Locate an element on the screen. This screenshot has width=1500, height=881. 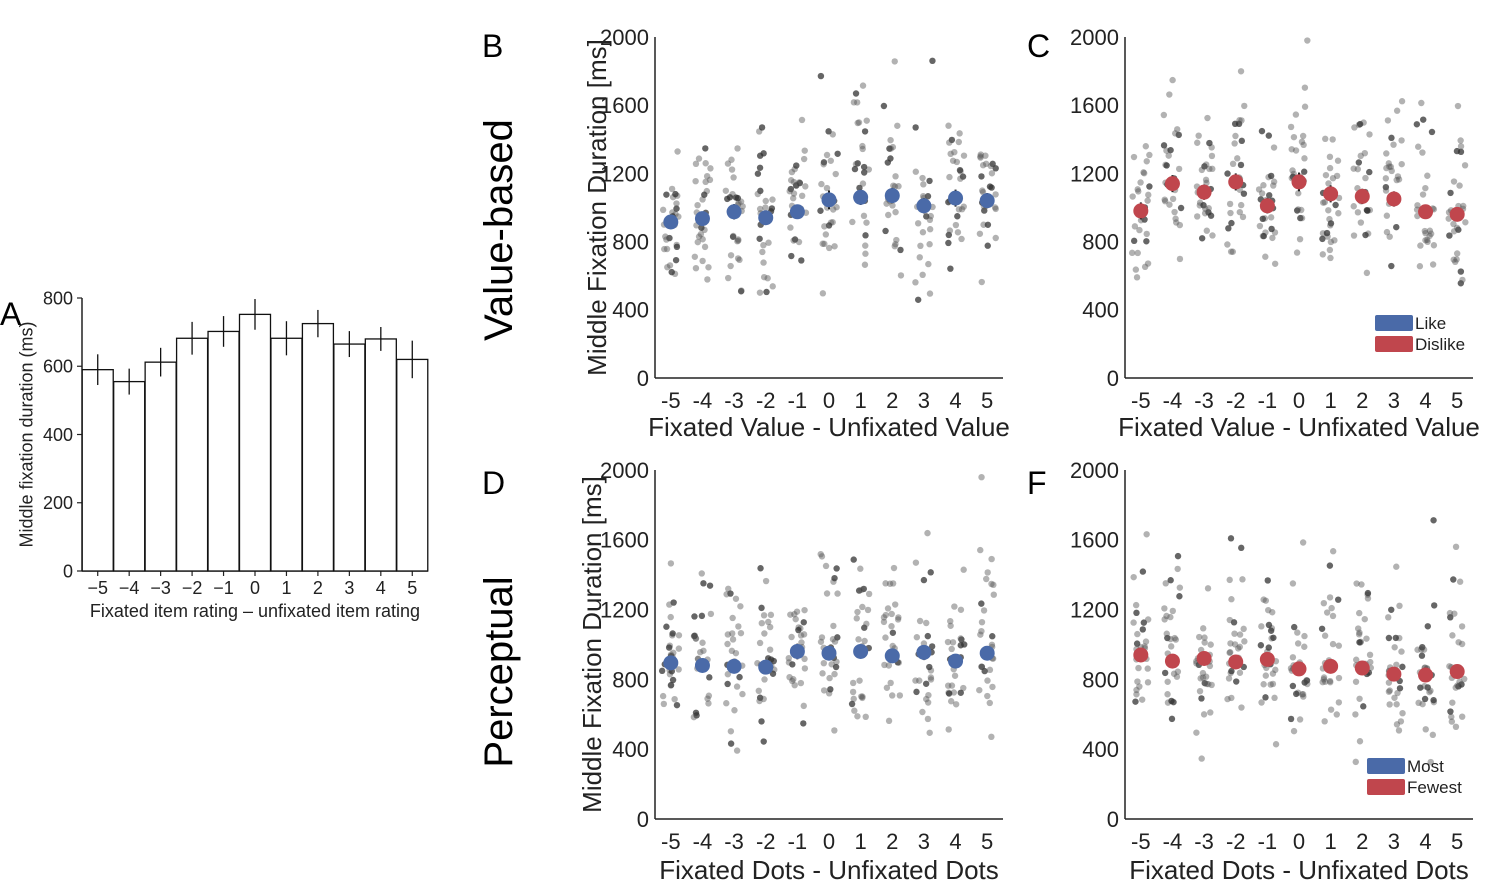
y-tick-label-C: 0 is located at coordinates (1113, 378).